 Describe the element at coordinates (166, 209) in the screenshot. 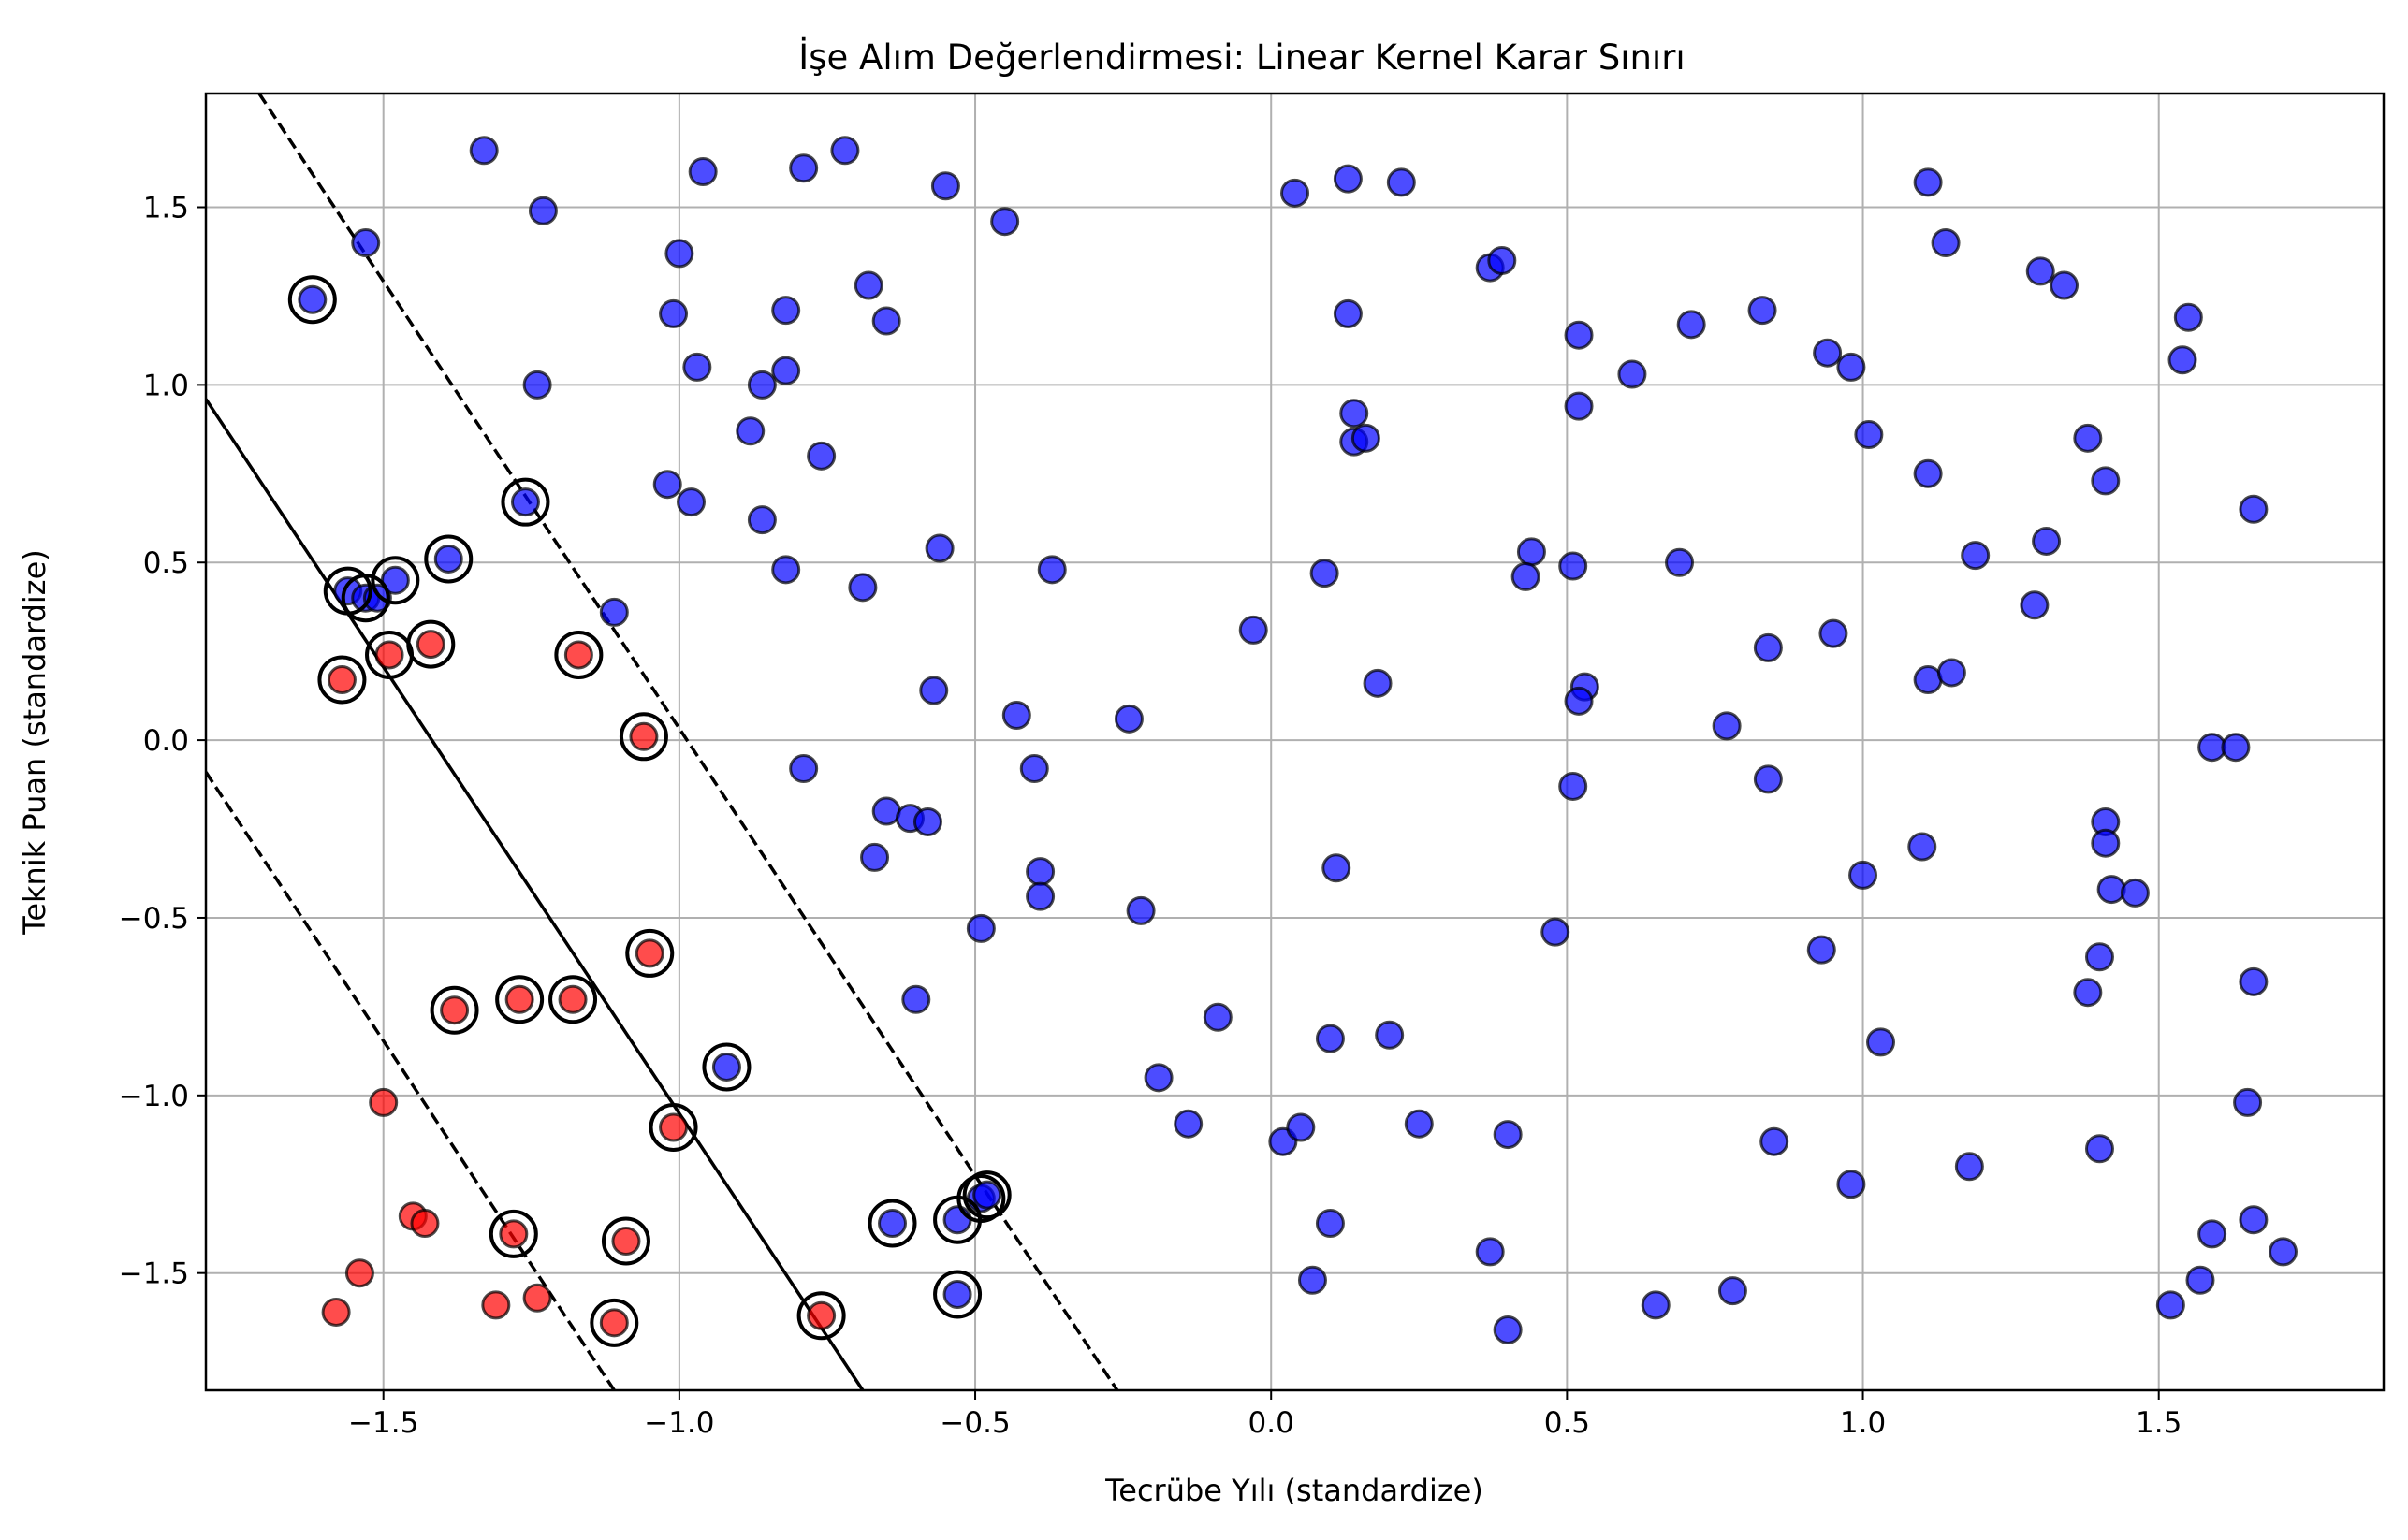

I see `y-tick-label: 1.5` at that location.